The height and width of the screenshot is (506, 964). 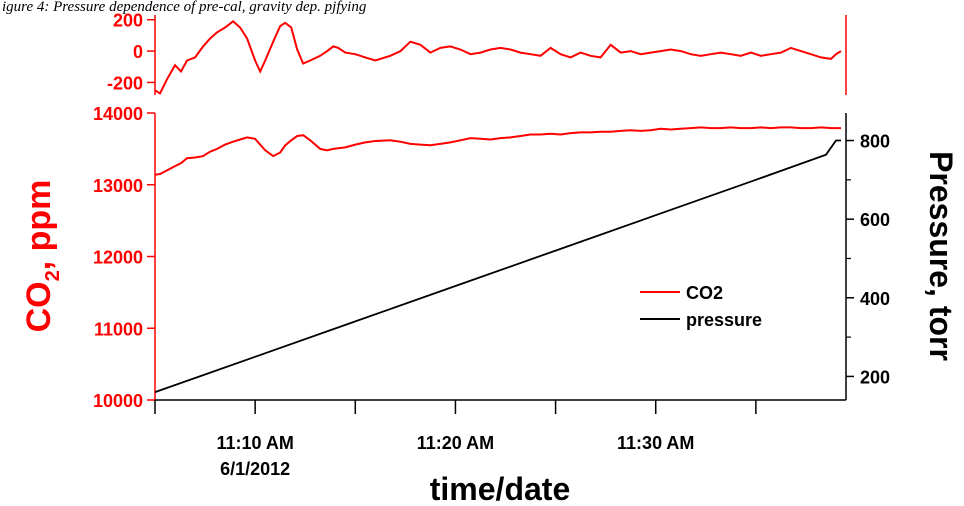 I want to click on svg-text: Pressure, torr, so click(x=941, y=256).